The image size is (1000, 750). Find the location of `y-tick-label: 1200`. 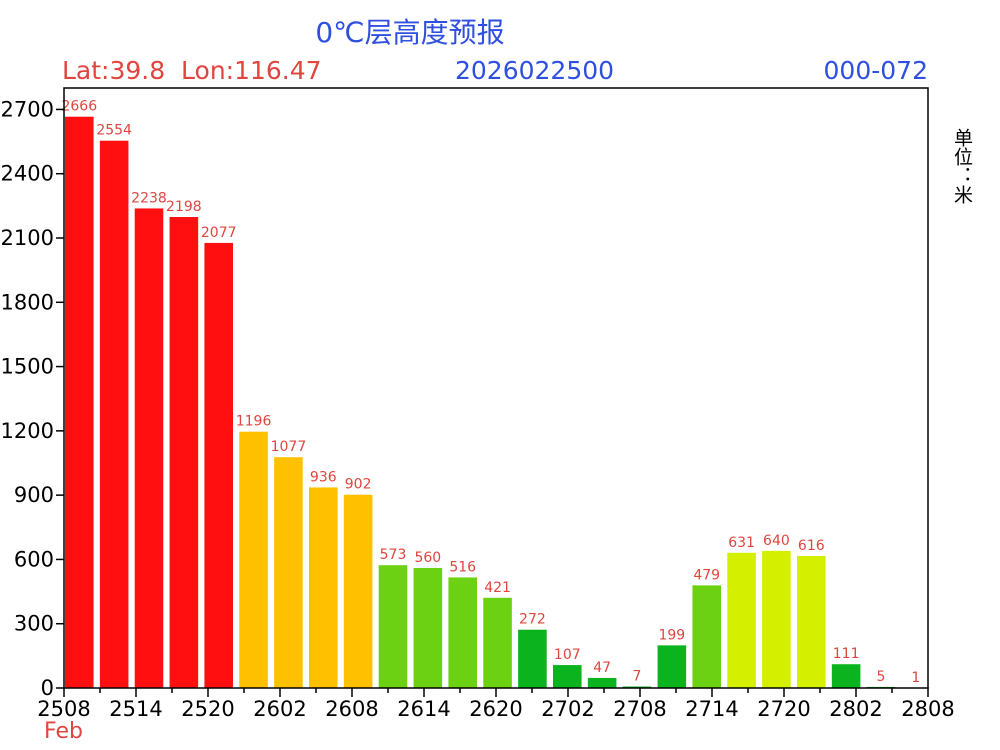

y-tick-label: 1200 is located at coordinates (27, 431).